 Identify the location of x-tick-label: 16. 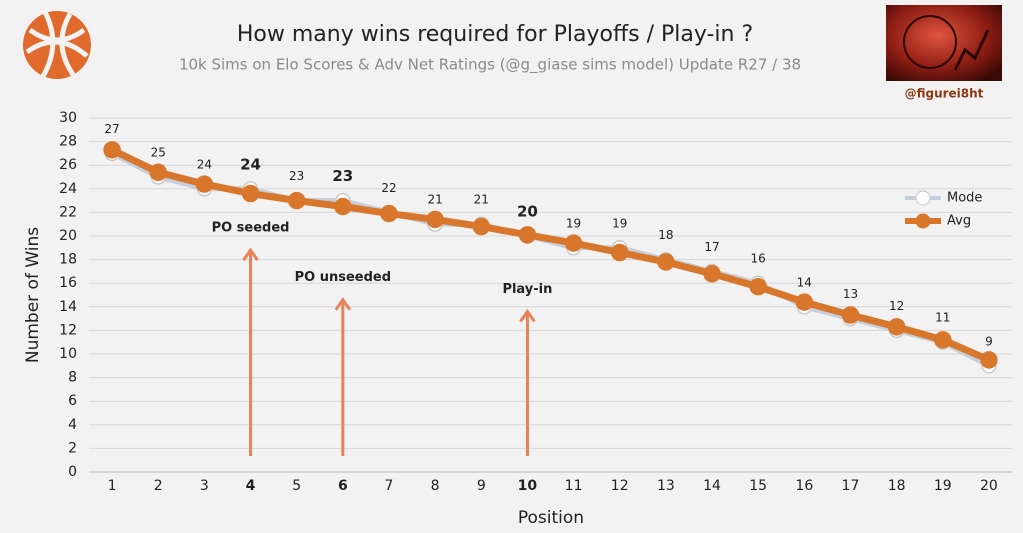
(804, 486).